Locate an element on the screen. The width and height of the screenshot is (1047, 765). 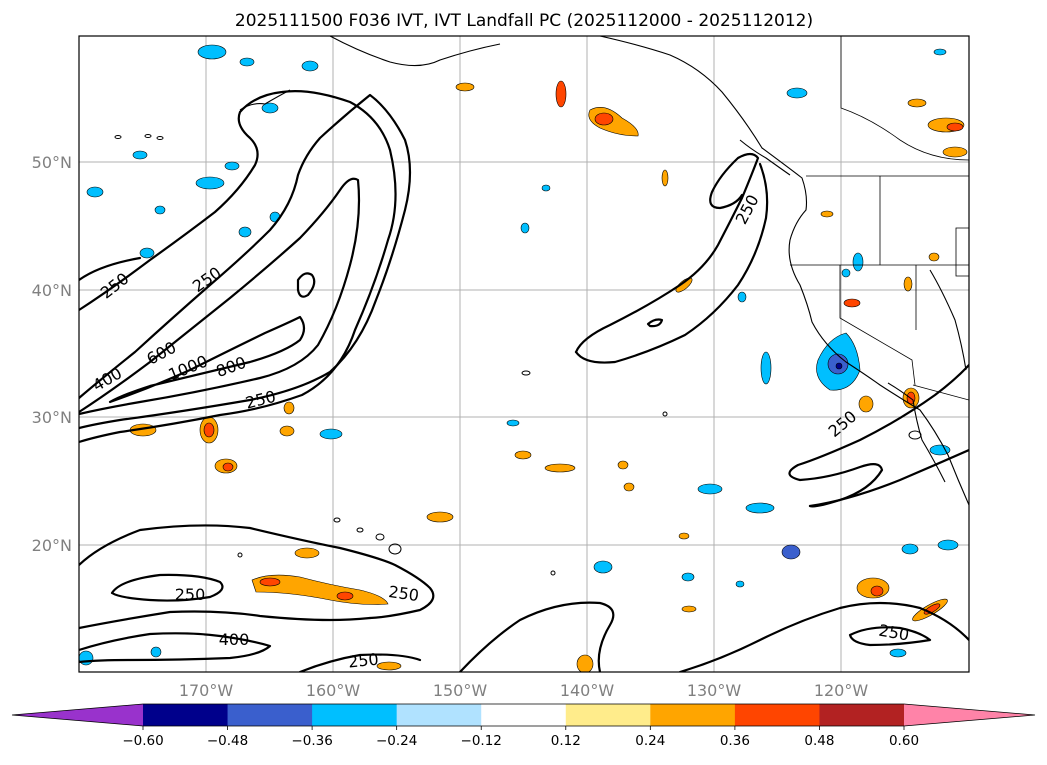
contour-400-sw is located at coordinates (175, 648).